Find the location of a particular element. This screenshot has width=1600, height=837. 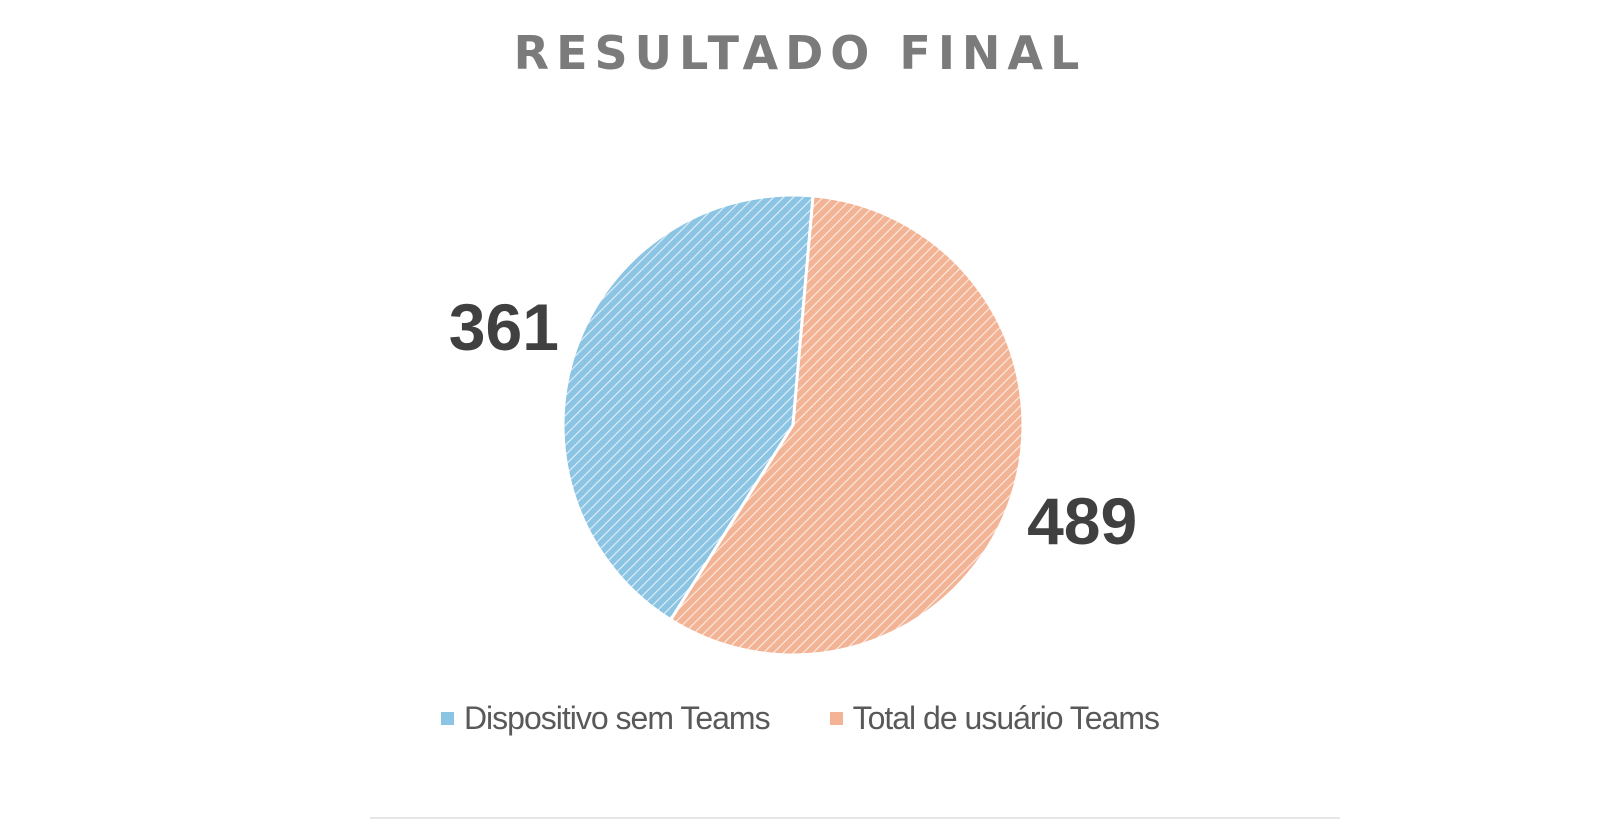

legend-item-total-usuario: Total de usuário Teams is located at coordinates (994, 718).